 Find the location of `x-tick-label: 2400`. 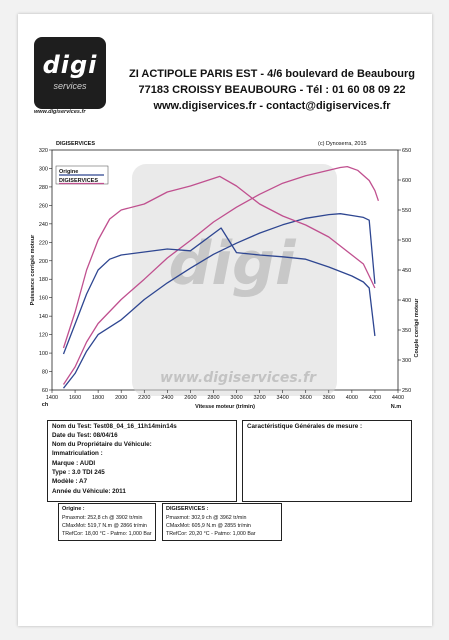

x-tick-label: 2400 is located at coordinates (167, 398).